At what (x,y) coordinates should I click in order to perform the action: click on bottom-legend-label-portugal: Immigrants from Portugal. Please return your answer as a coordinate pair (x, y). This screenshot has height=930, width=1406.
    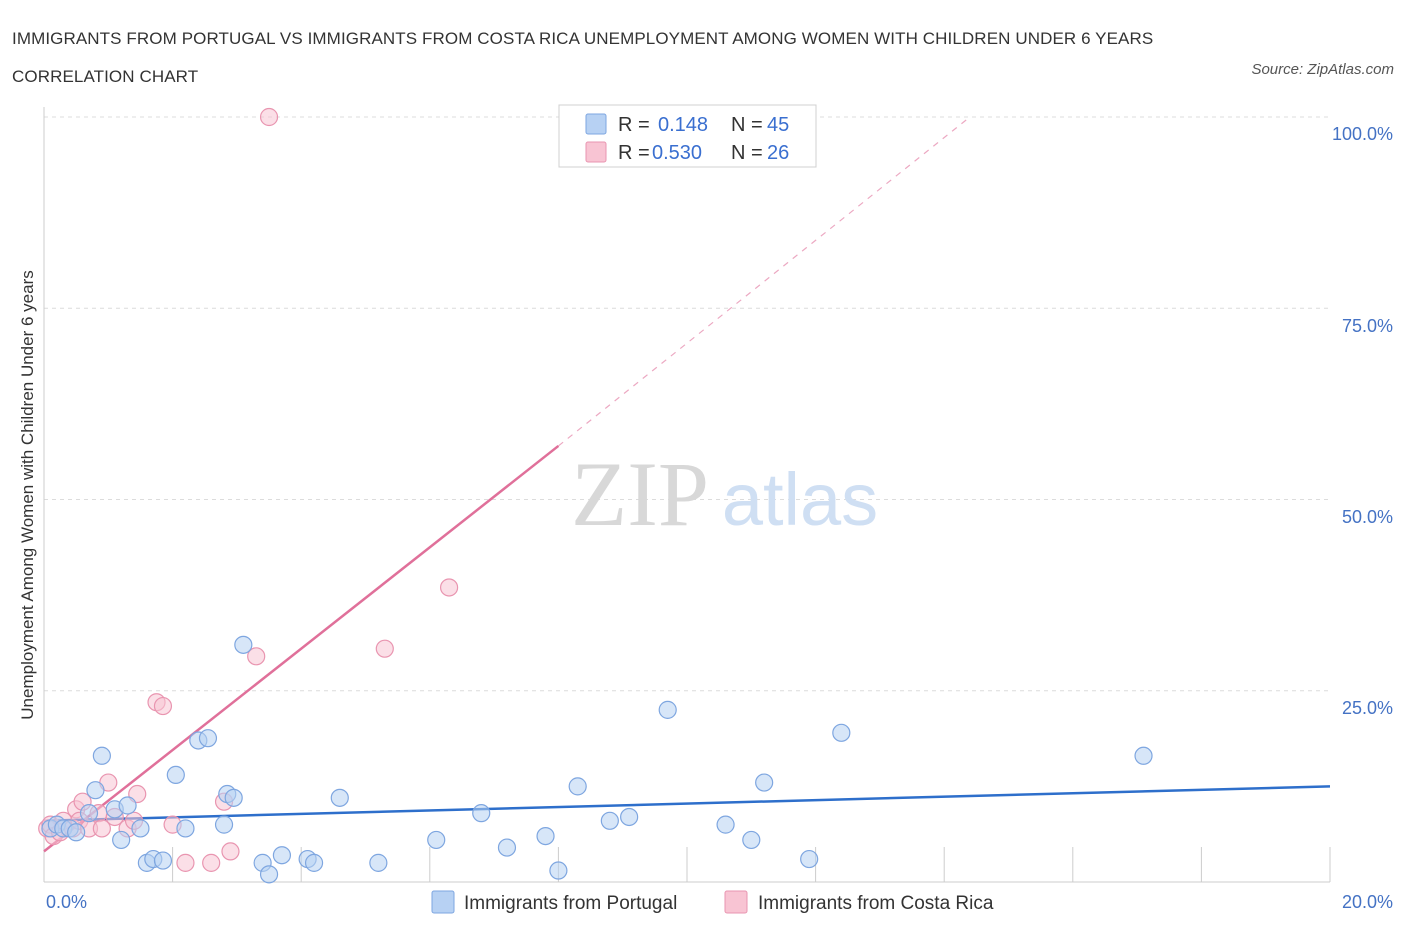
    Looking at the image, I should click on (570, 903).